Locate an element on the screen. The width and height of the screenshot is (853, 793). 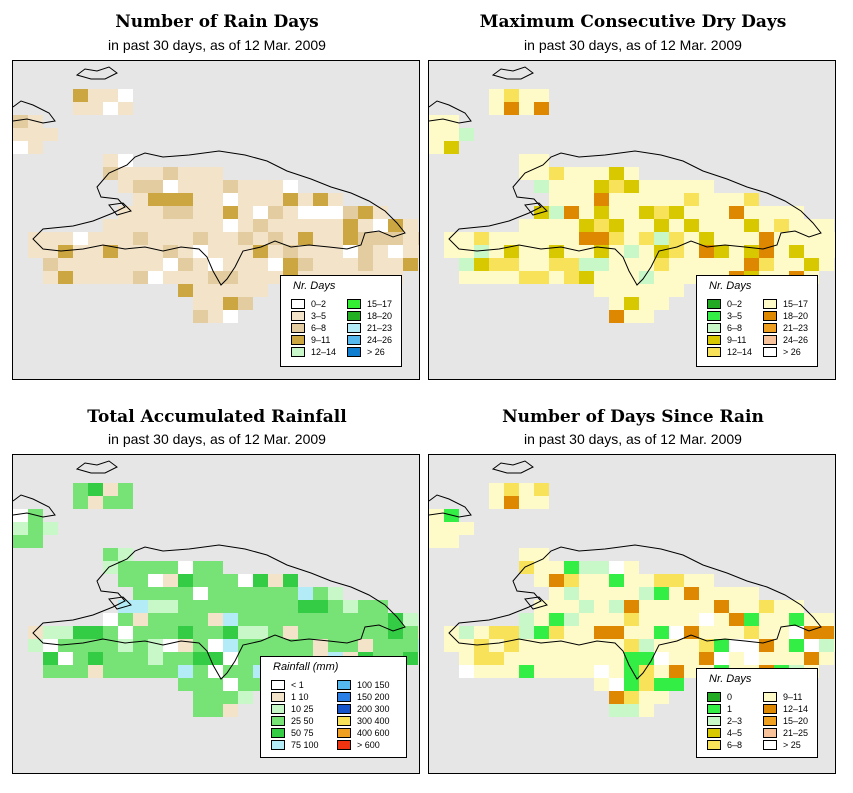
legend-item: < 1 is located at coordinates (287, 685).